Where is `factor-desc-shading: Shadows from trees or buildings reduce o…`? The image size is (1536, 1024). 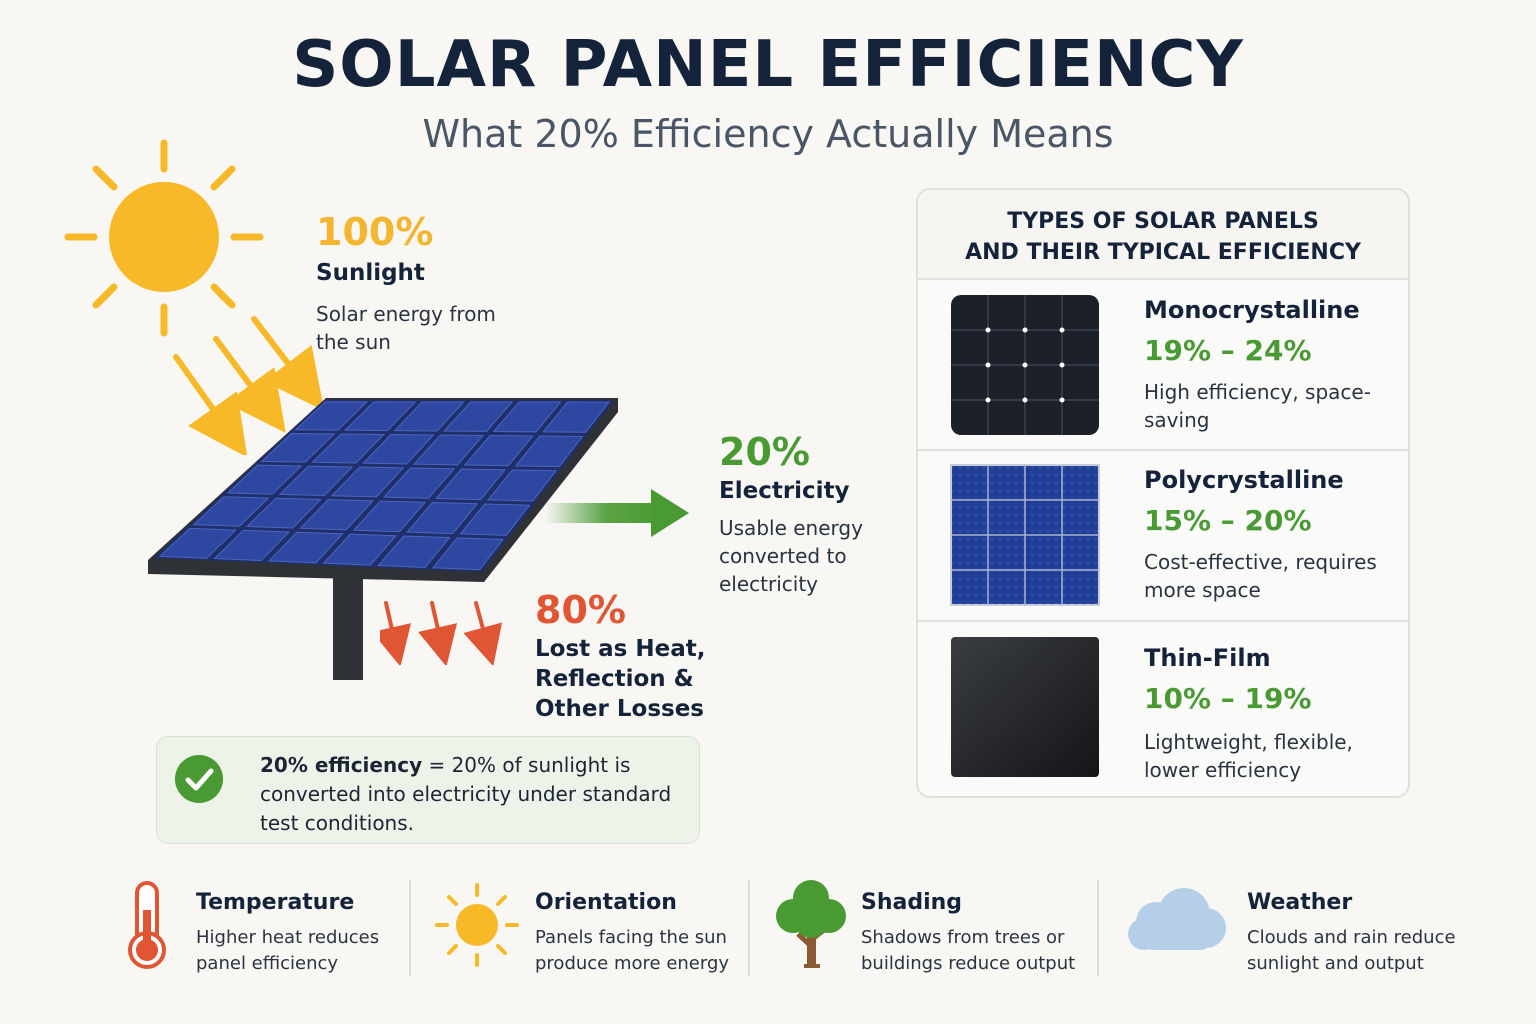 factor-desc-shading: Shadows from trees or buildings reduce o… is located at coordinates (968, 950).